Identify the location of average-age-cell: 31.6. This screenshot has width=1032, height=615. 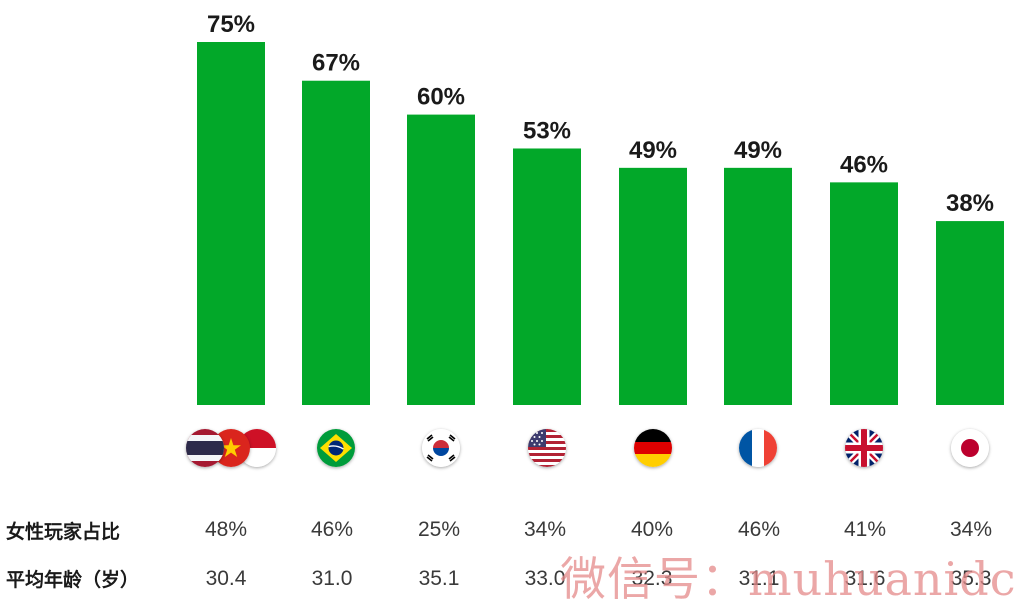
(865, 578).